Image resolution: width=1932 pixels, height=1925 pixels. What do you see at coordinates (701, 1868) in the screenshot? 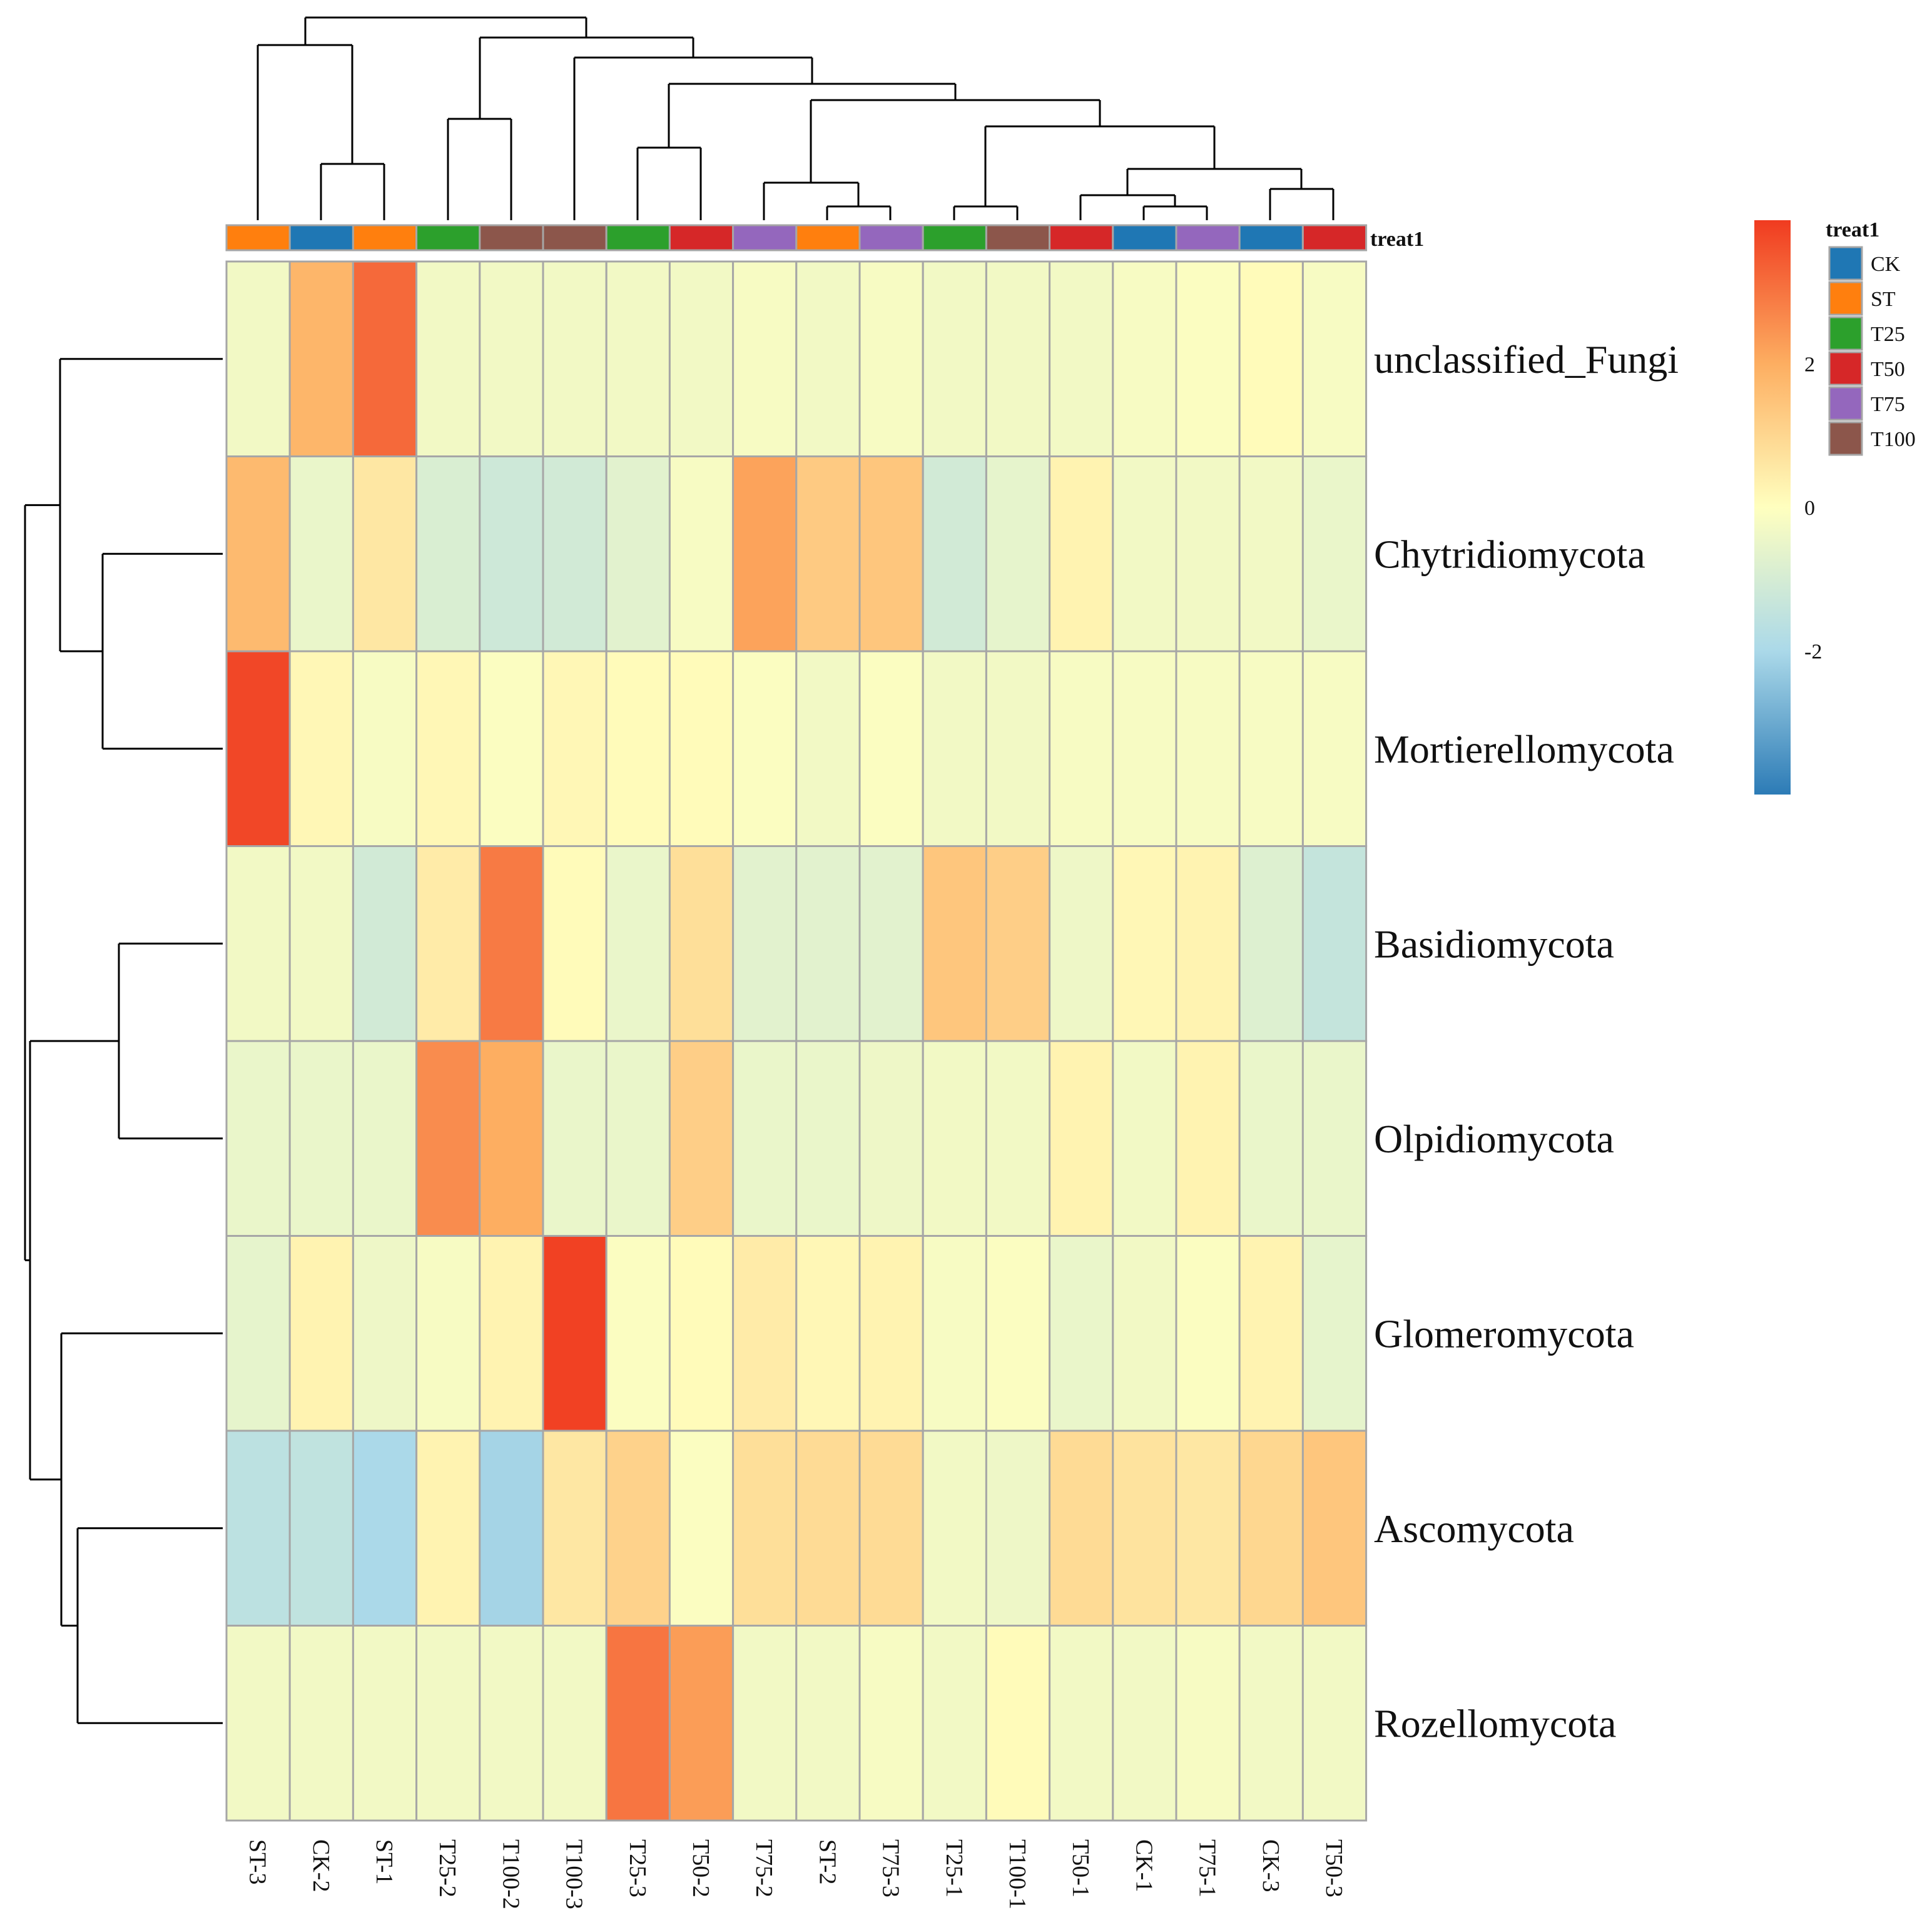
I see `column-label: T50-2` at bounding box center [701, 1868].